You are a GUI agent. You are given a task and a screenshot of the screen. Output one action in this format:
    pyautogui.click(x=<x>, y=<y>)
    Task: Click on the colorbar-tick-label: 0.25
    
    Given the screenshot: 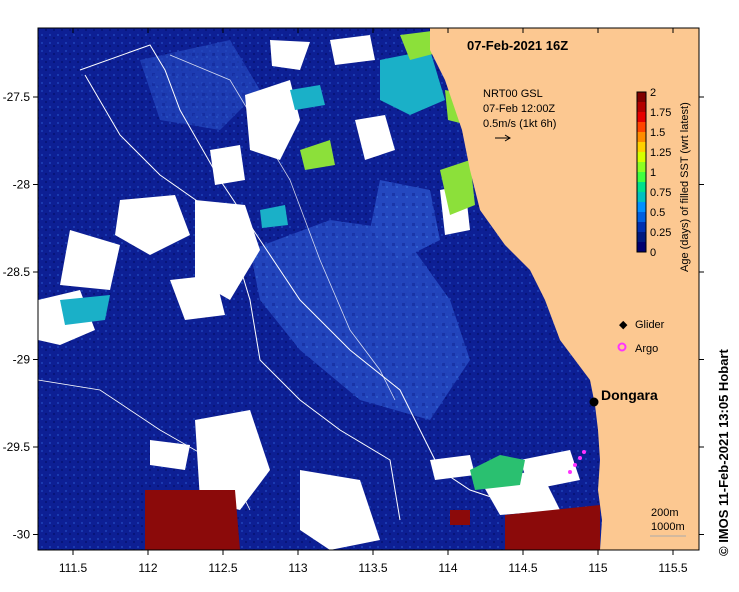 What is the action you would take?
    pyautogui.click(x=660, y=233)
    